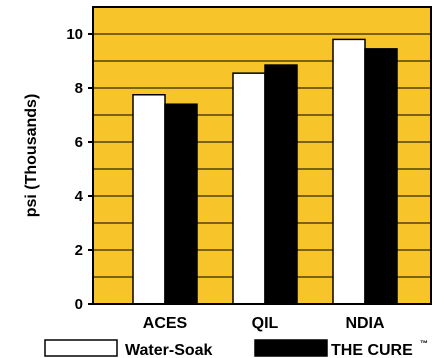  Describe the element at coordinates (372, 350) in the screenshot. I see `legend-label-the-cure: THE CURE` at that location.